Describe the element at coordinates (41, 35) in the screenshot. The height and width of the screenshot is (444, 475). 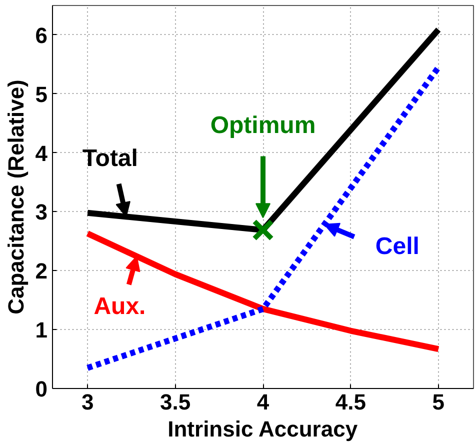
I see `y-tick-label: 6` at that location.